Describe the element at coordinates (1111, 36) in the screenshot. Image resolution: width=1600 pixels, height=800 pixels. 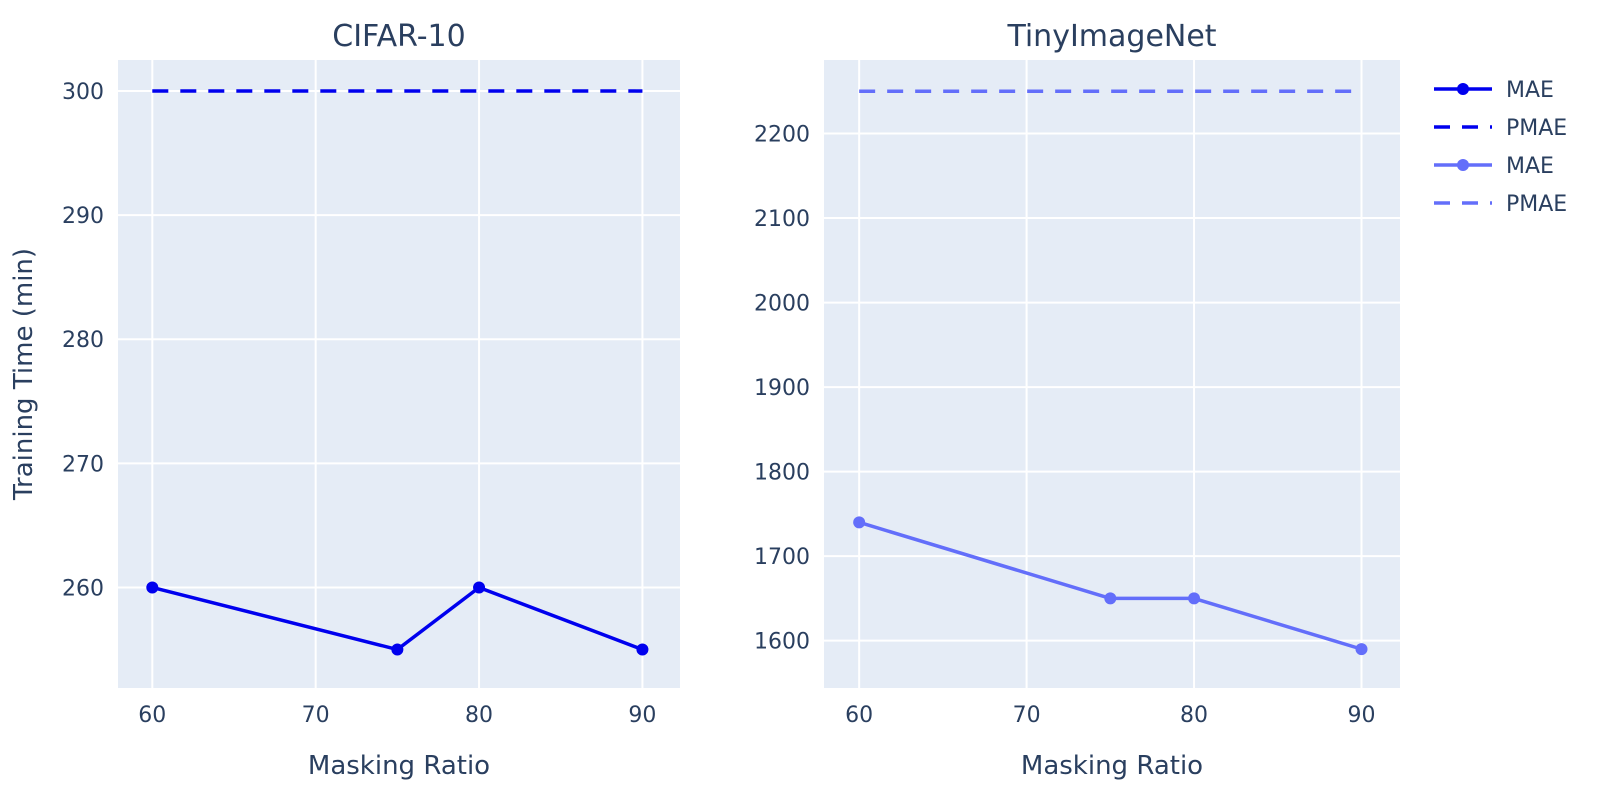
I see `chart-title: TinyImageNet` at that location.